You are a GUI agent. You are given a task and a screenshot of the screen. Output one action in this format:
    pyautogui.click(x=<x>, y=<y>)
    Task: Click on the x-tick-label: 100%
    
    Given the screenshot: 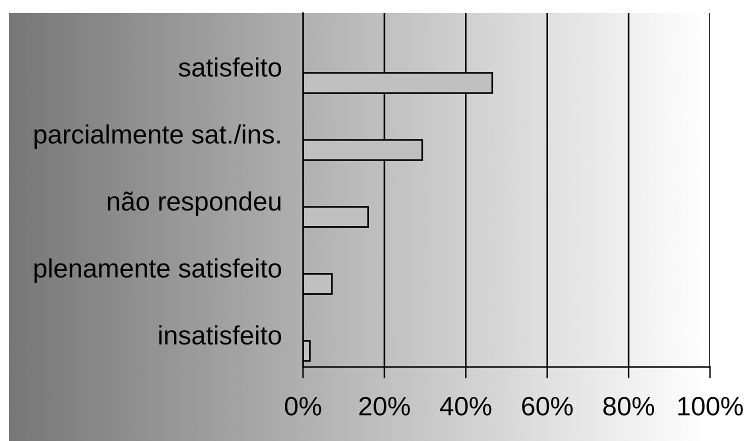 What is the action you would take?
    pyautogui.click(x=710, y=406)
    